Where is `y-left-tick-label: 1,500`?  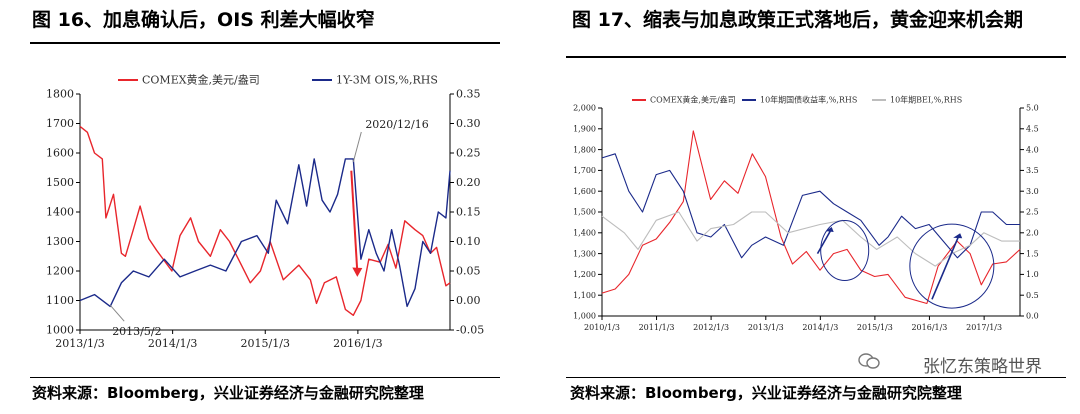
y-left-tick-label: 1,500 is located at coordinates (584, 212).